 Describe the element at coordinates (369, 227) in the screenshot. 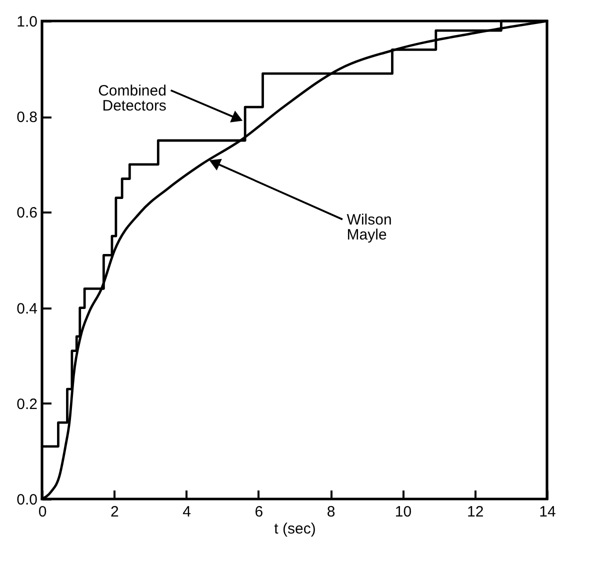

I see `annotation: Wilson Mayle` at that location.